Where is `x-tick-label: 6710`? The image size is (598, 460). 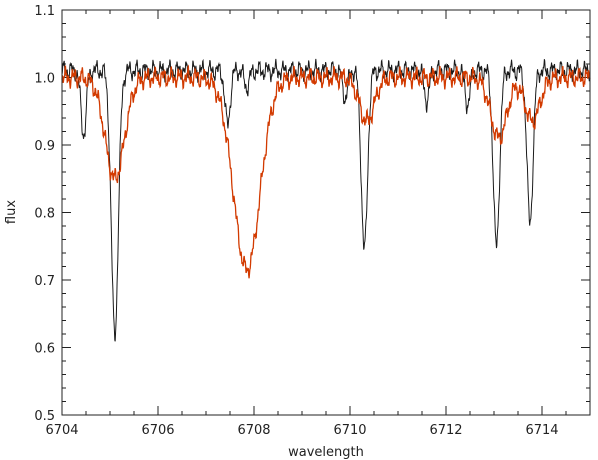 x-tick-label: 6710 is located at coordinates (349, 430).